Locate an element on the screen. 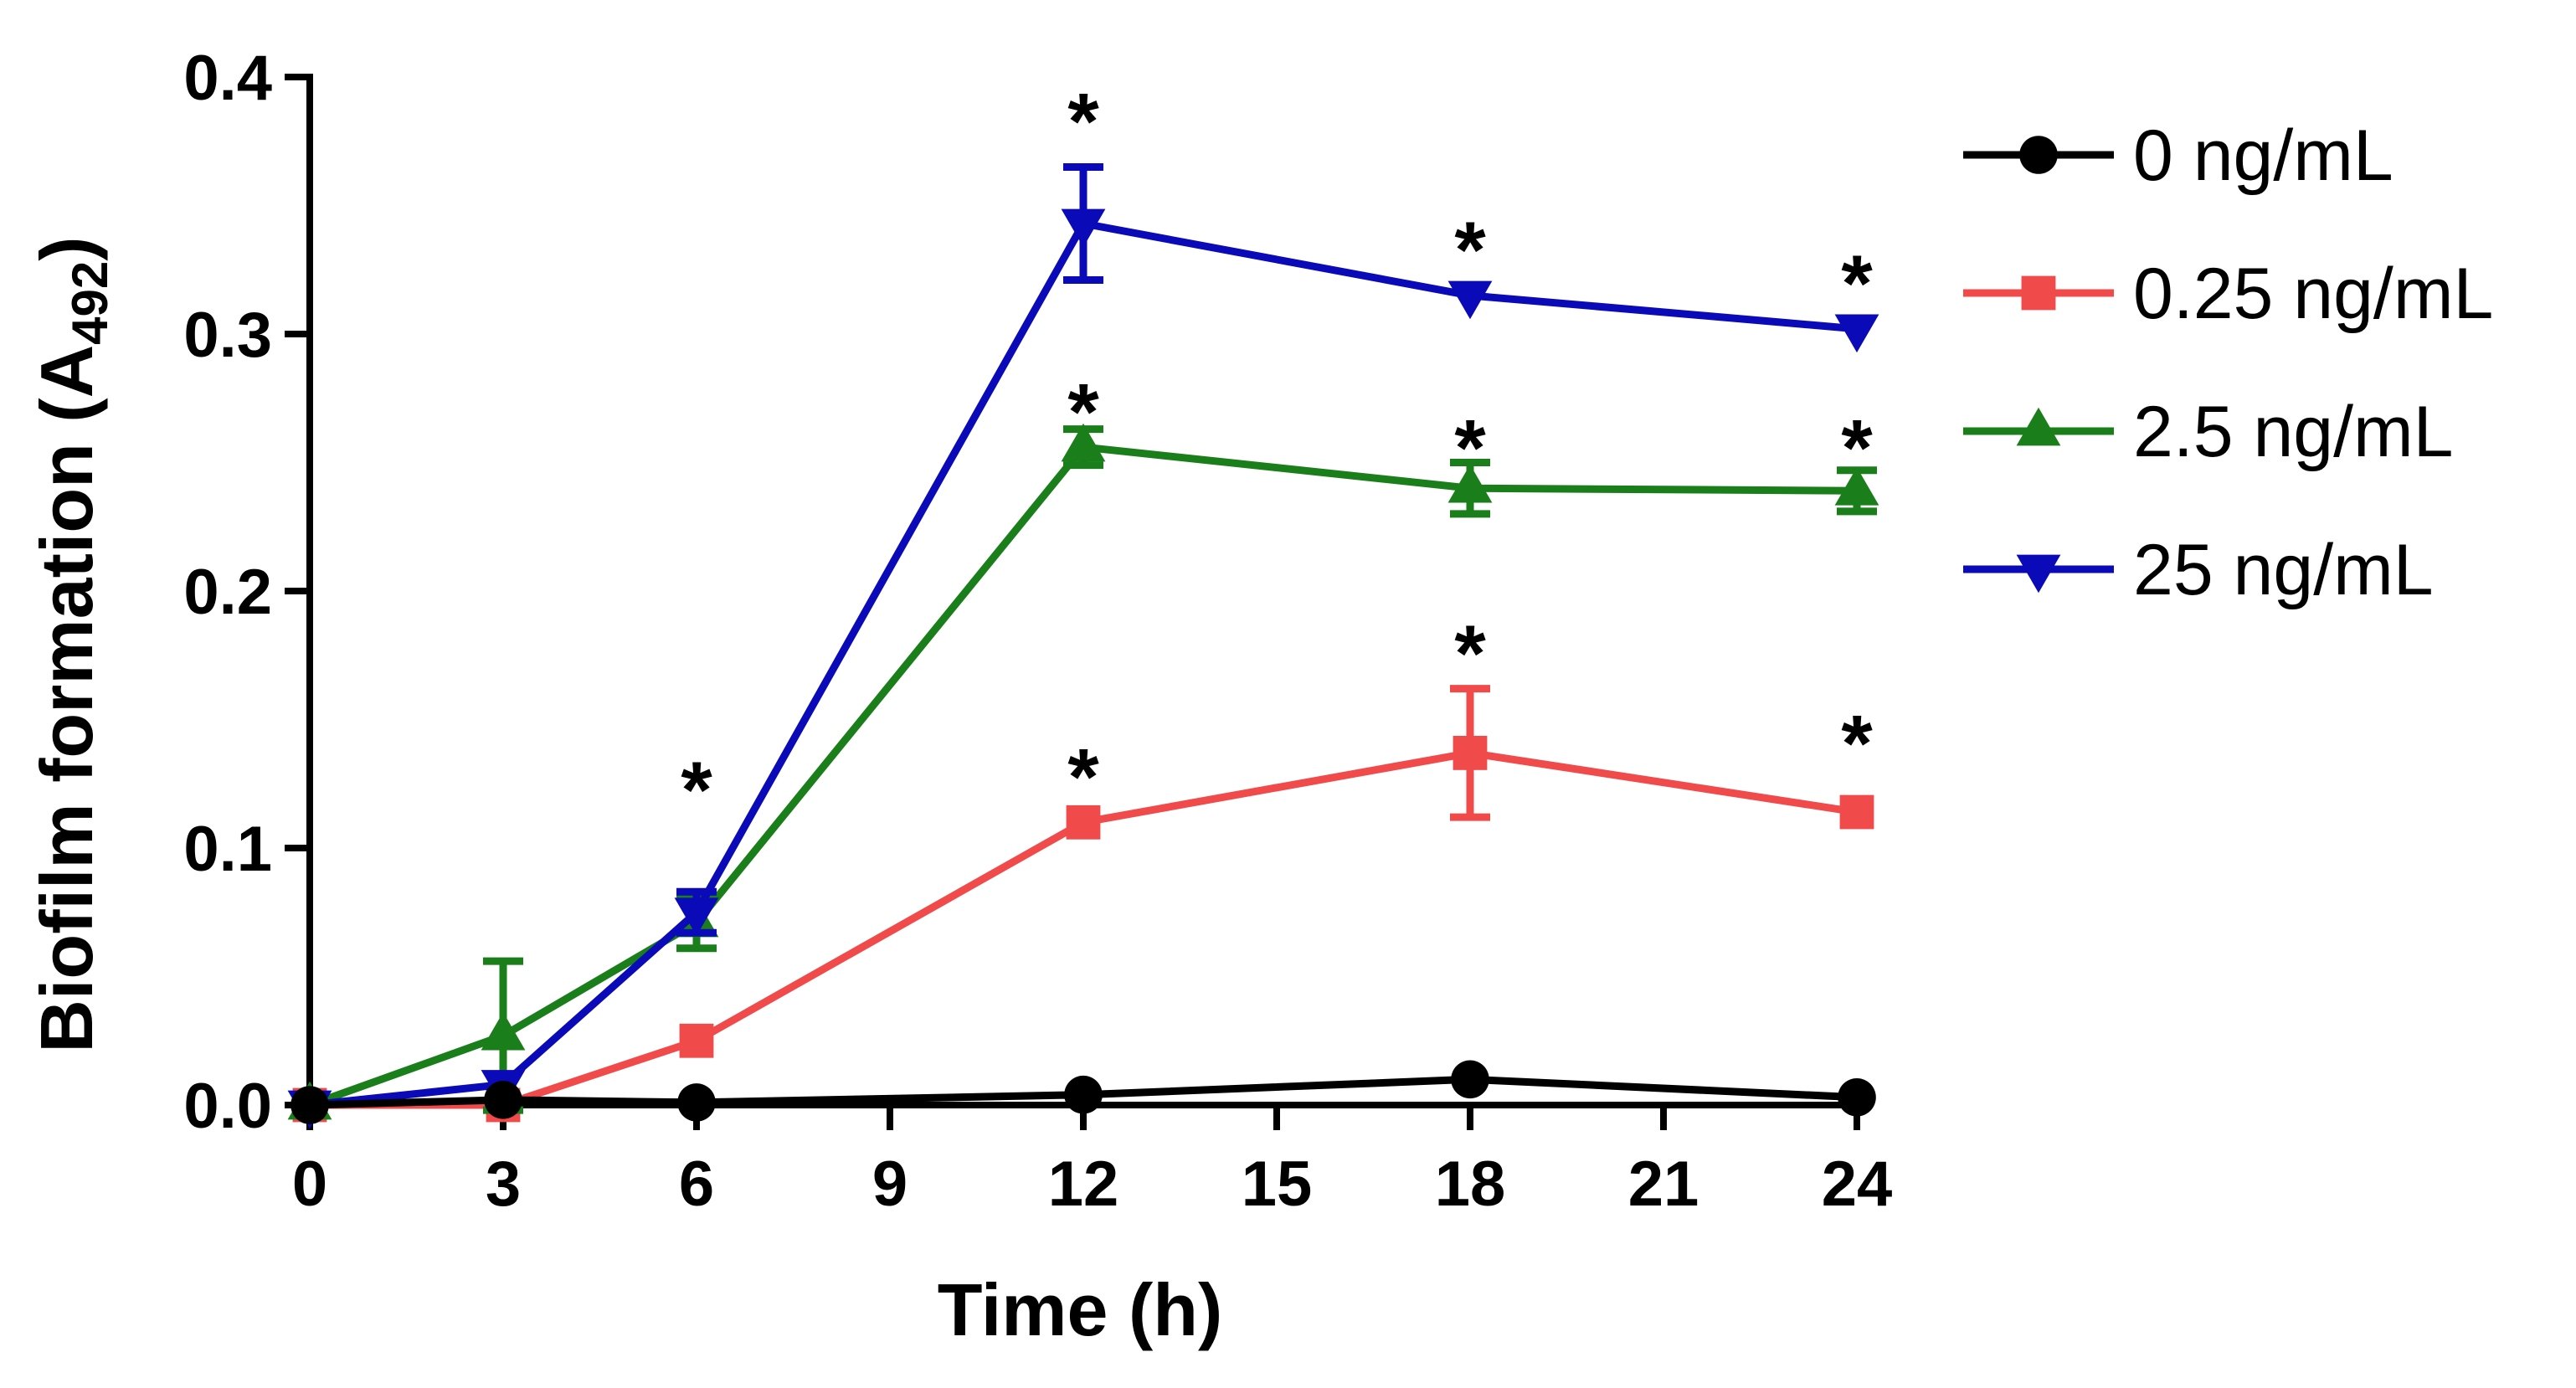  y-axis-title-close: ) is located at coordinates (66, 248).